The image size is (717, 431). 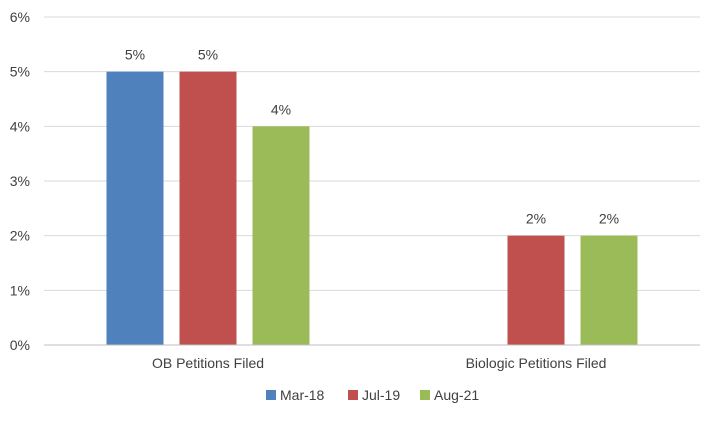 What do you see at coordinates (536, 363) in the screenshot?
I see `x-category-label: Biologic Petitions Filed` at bounding box center [536, 363].